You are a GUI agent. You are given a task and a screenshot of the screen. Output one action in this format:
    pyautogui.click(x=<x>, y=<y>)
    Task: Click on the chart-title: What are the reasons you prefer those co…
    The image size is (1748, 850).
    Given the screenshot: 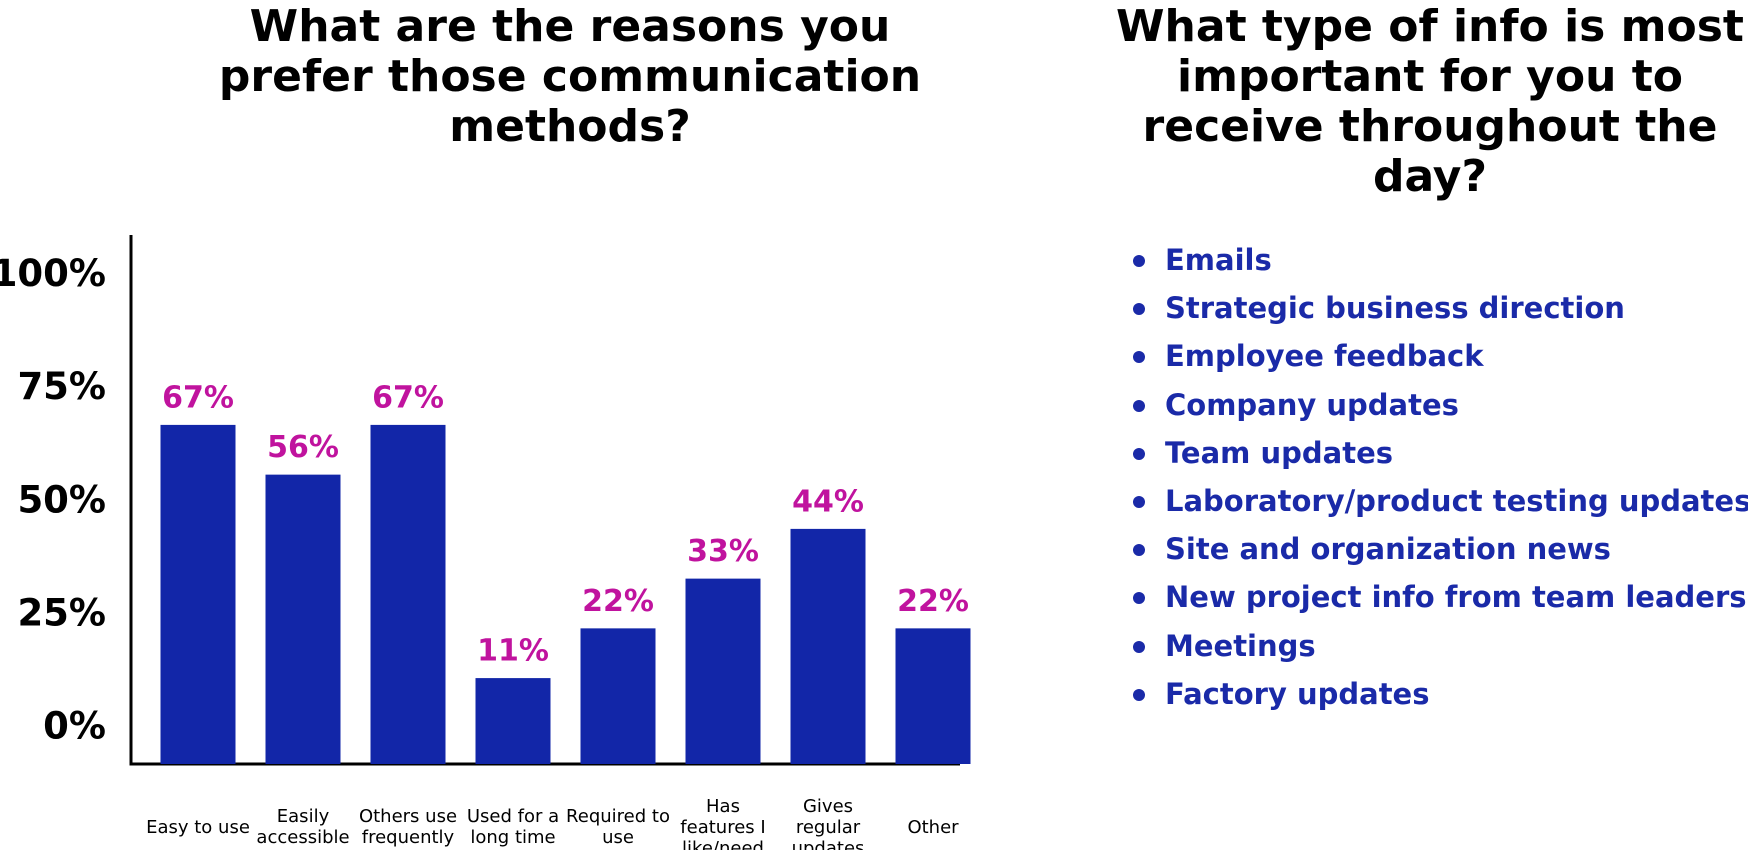 What is the action you would take?
    pyautogui.click(x=570, y=76)
    